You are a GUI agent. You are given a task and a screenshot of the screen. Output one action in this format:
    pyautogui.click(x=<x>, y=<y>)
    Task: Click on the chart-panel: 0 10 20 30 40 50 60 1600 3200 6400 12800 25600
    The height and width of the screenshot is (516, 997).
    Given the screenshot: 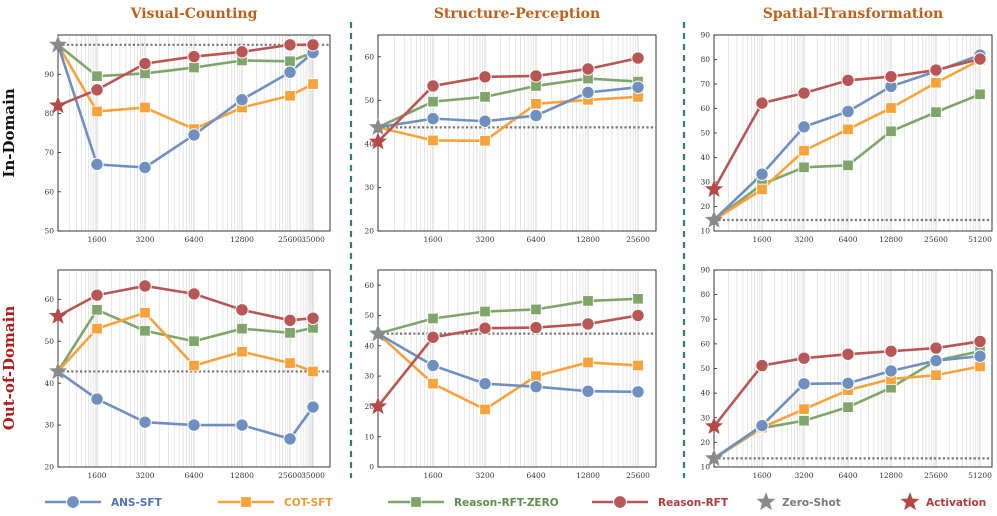 What is the action you would take?
    pyautogui.click(x=510, y=374)
    